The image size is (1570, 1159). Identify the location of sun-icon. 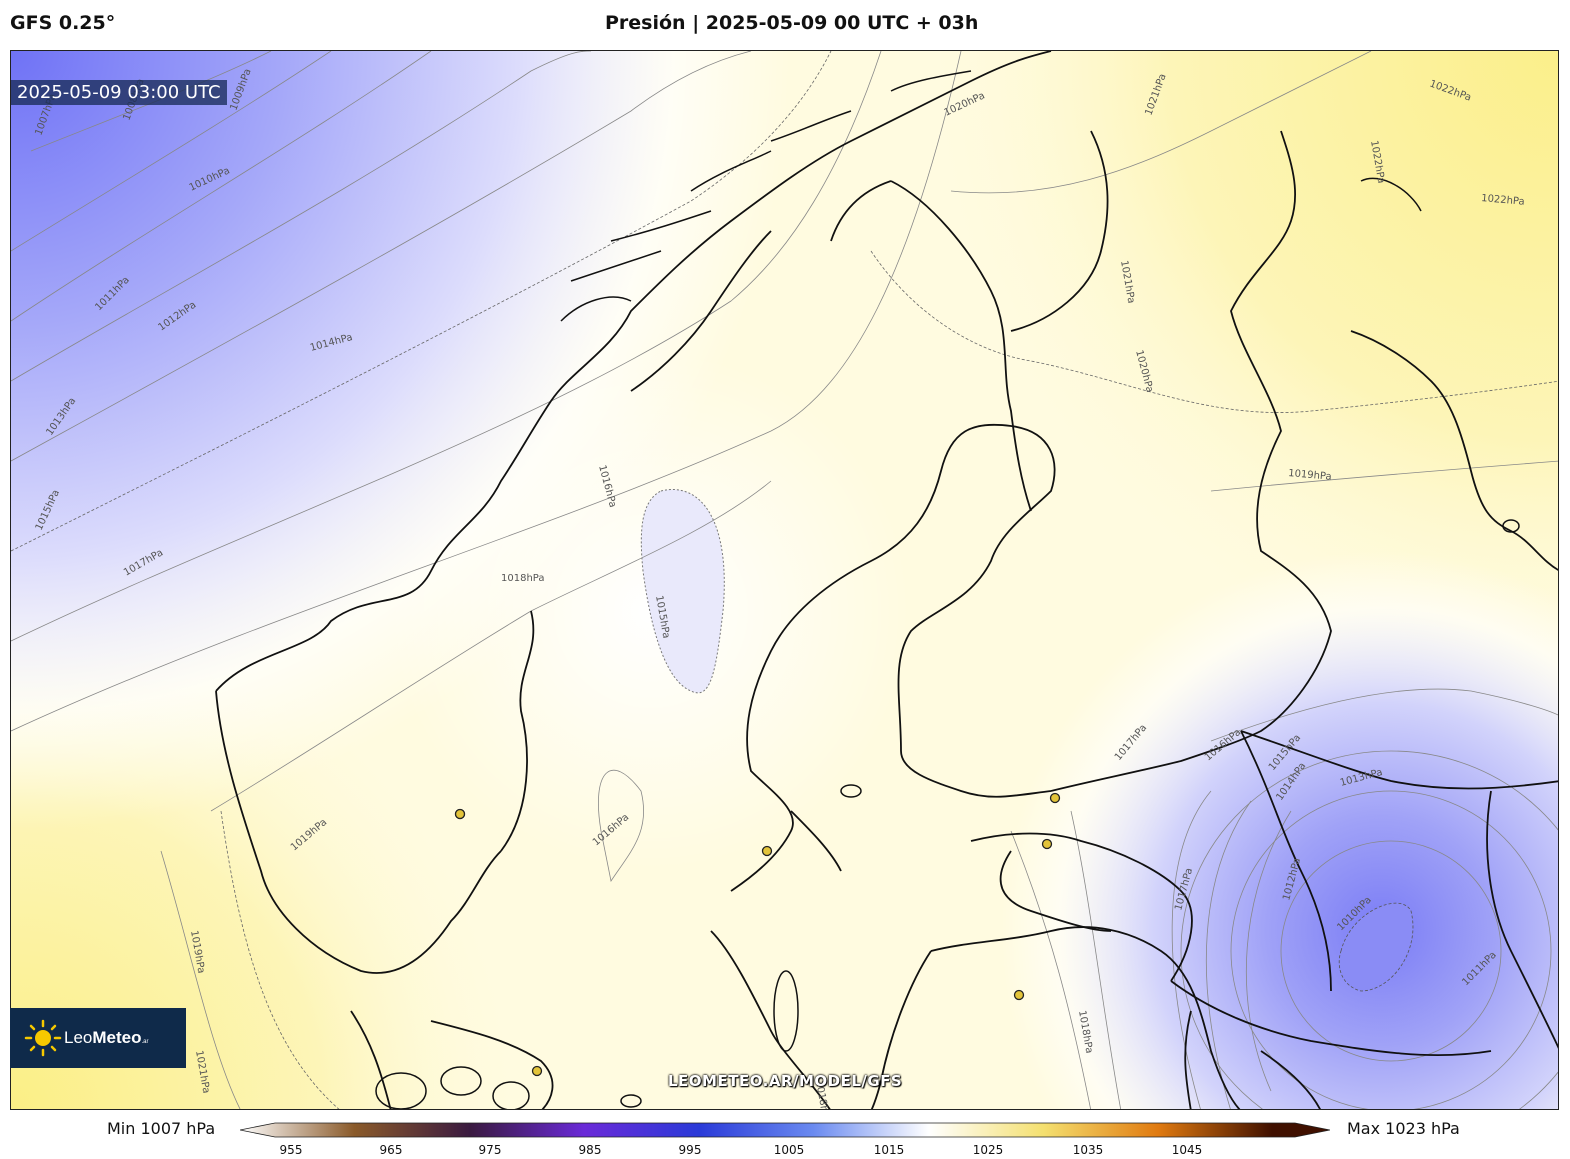
(43, 1038).